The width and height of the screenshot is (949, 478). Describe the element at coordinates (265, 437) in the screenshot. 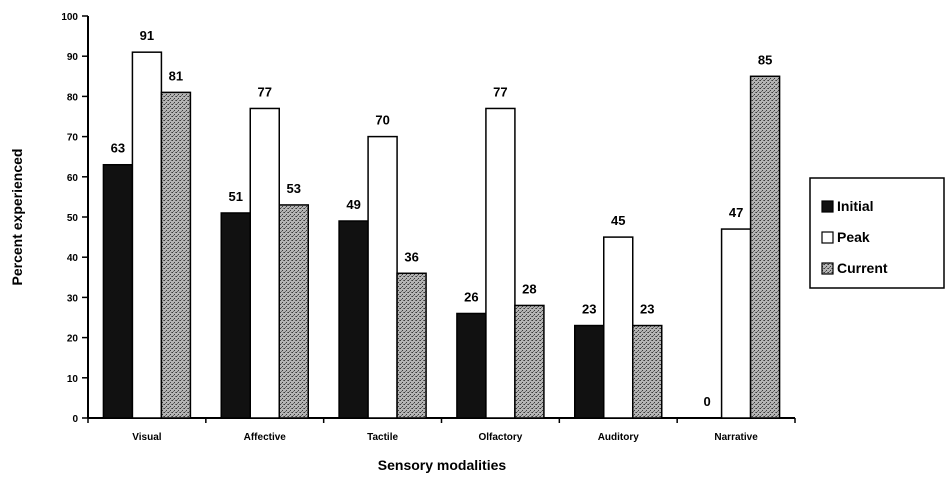

I see `x-tick-label: Affective` at that location.